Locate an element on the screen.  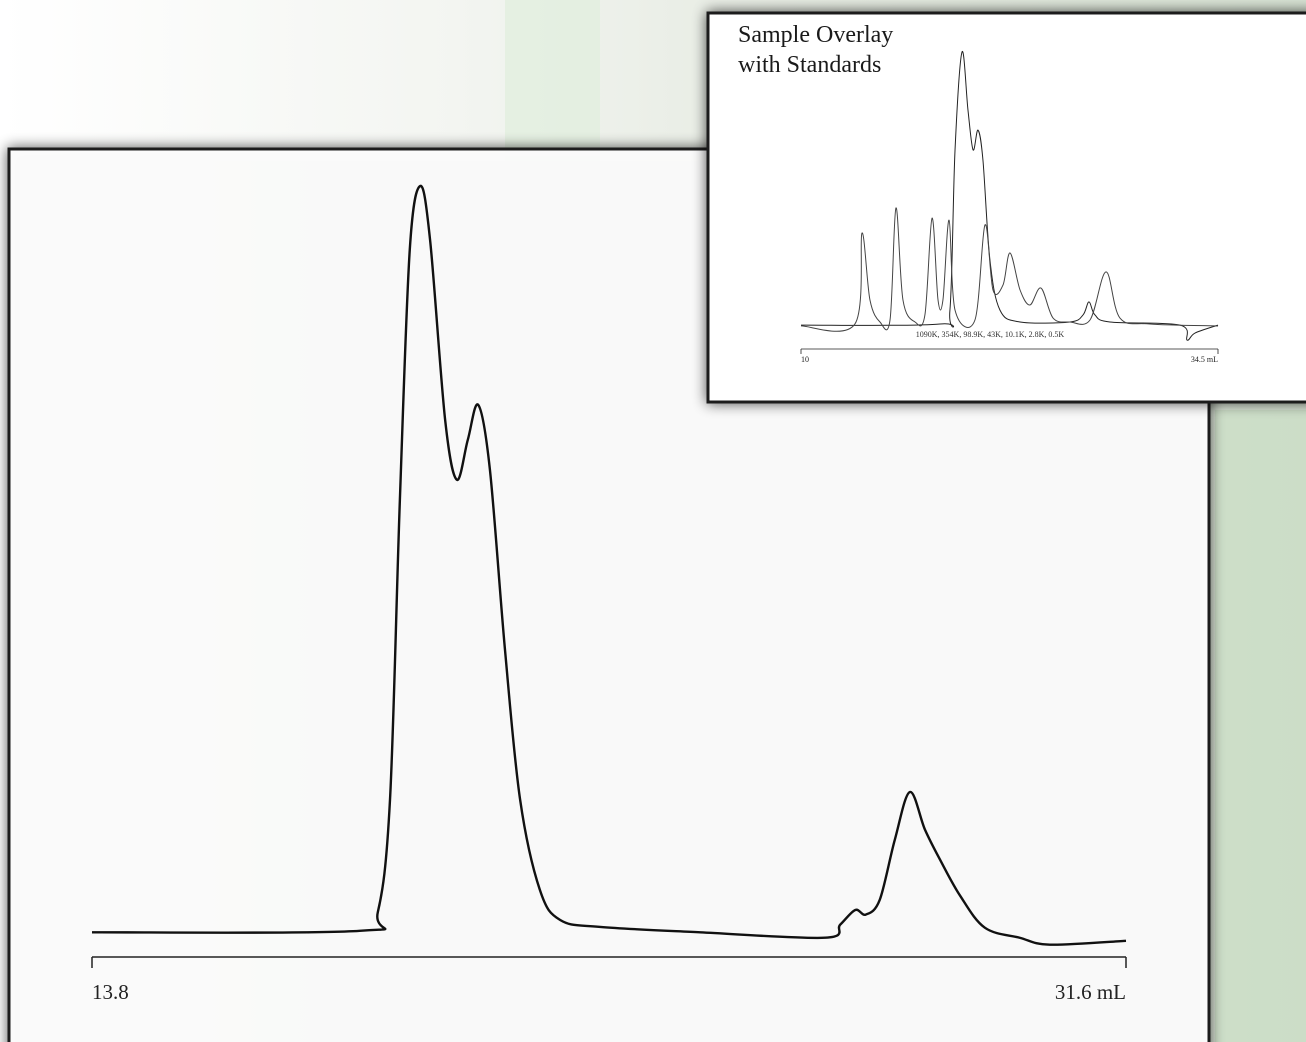
x-tick-label: 34.5 mL is located at coordinates (1204, 359).